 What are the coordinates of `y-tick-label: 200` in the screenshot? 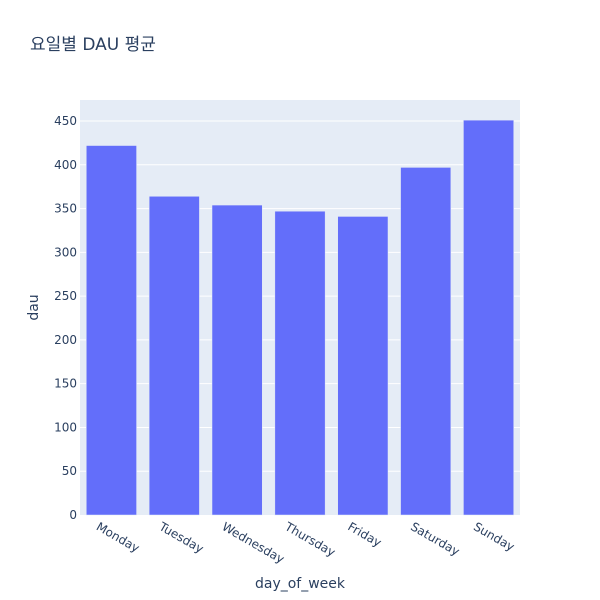 It's located at (65, 340).